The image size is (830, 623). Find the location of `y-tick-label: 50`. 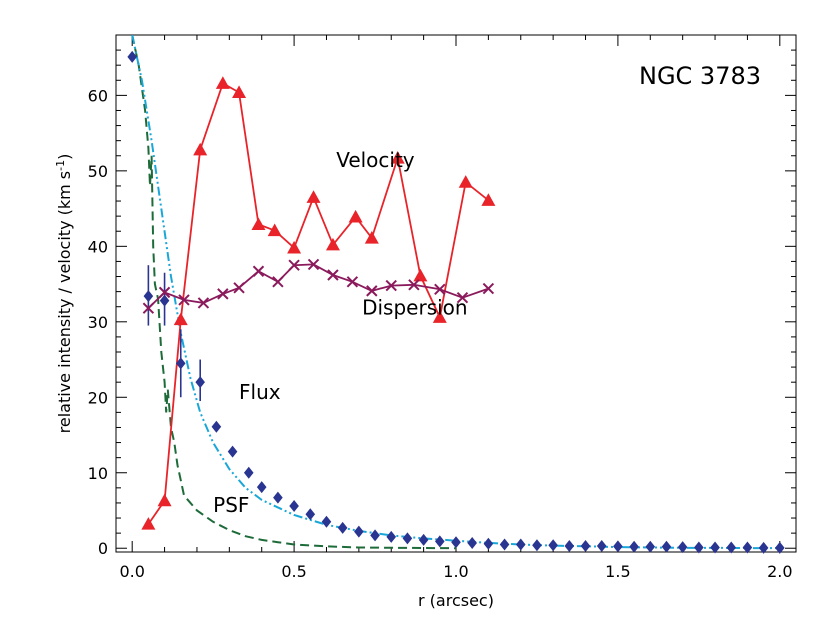

y-tick-label: 50 is located at coordinates (98, 171).